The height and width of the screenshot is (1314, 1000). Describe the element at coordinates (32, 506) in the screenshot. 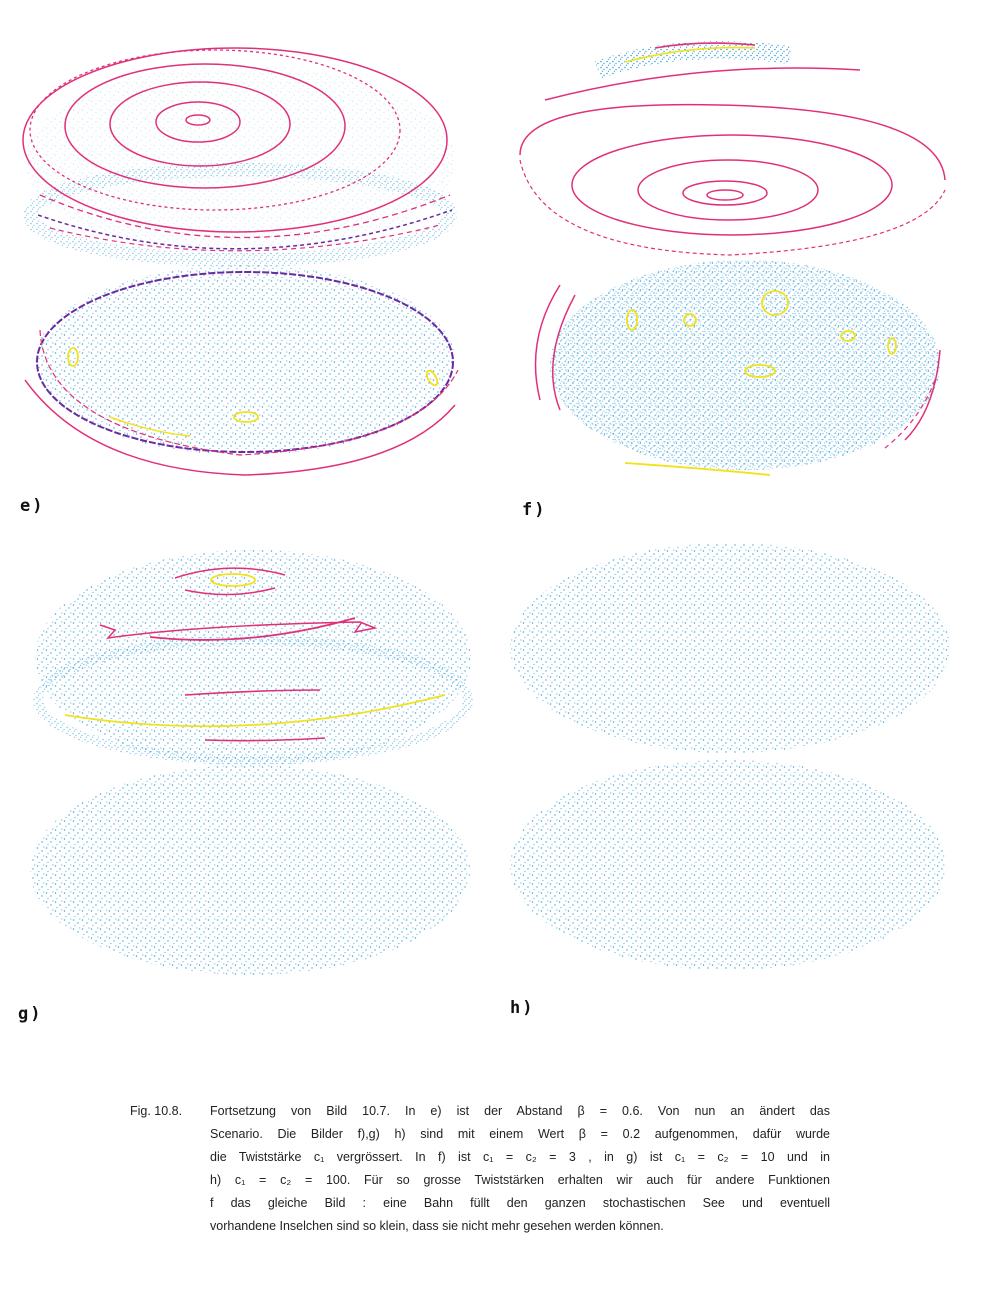

I see `panel-label-e: e)` at that location.